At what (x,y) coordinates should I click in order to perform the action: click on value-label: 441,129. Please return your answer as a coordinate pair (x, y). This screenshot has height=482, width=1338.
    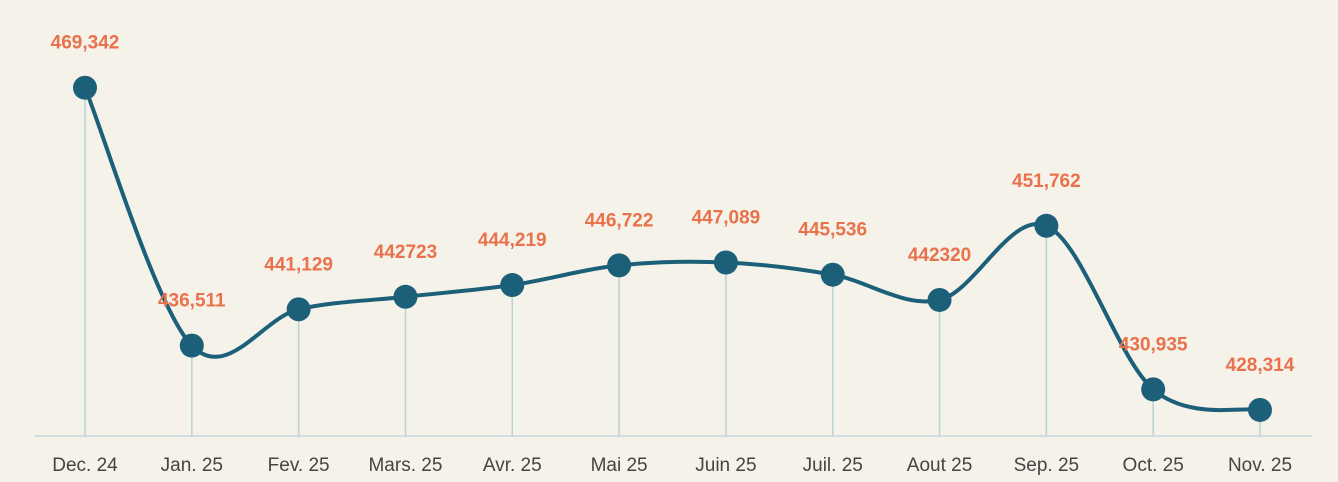
    Looking at the image, I should click on (298, 264).